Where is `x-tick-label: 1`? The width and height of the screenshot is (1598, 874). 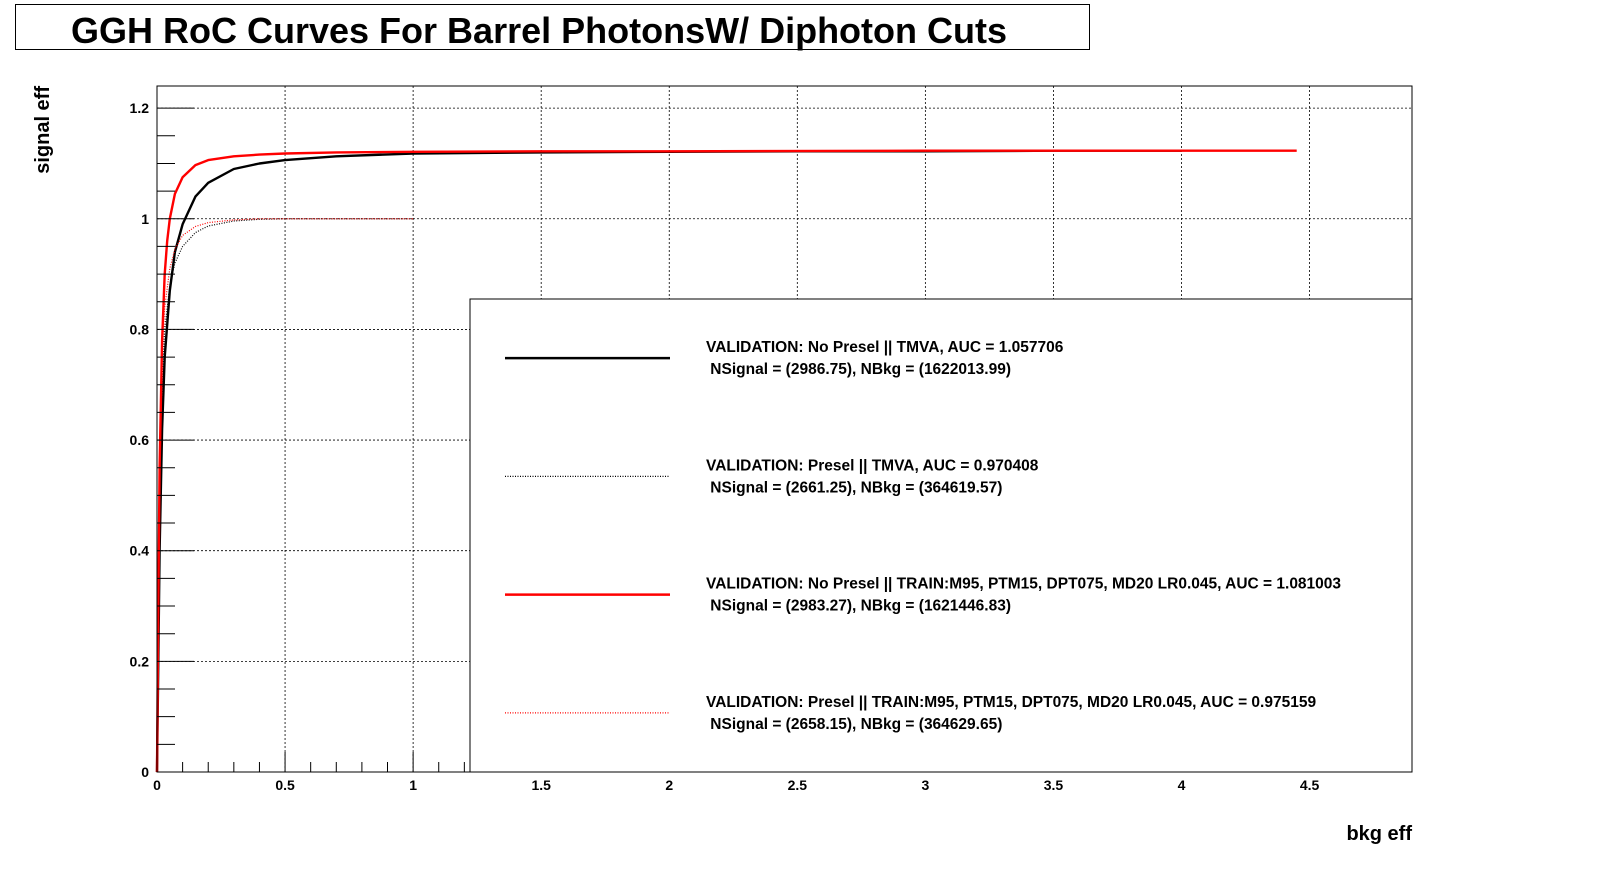
x-tick-label: 1 is located at coordinates (413, 785).